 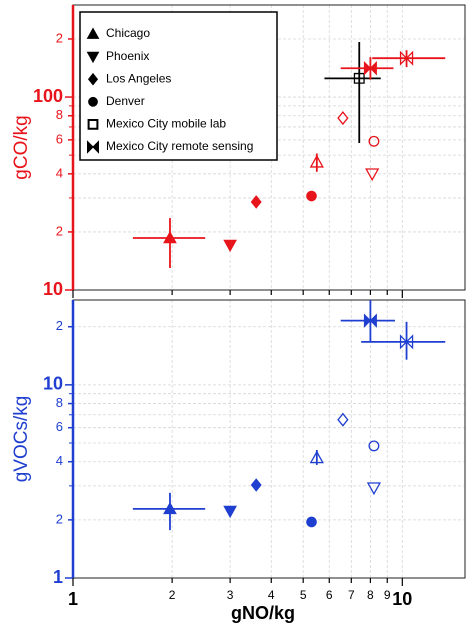 I want to click on y-tick-label: 100, so click(x=48, y=96).